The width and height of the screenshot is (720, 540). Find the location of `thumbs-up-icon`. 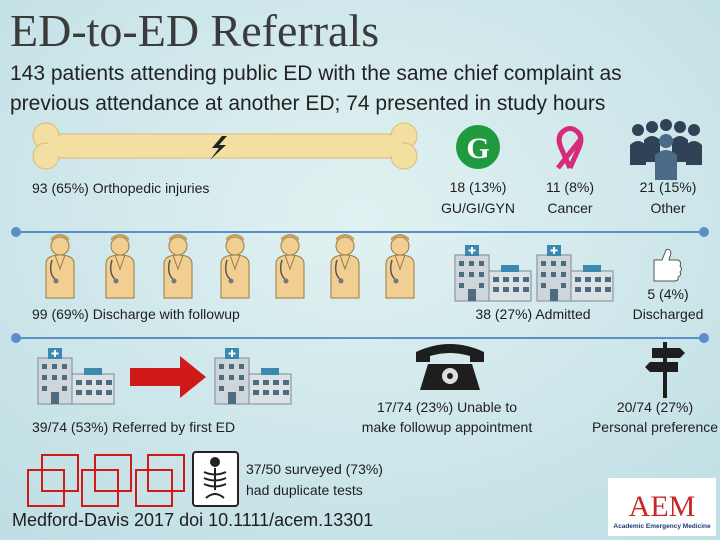

thumbs-up-icon is located at coordinates (667, 265).